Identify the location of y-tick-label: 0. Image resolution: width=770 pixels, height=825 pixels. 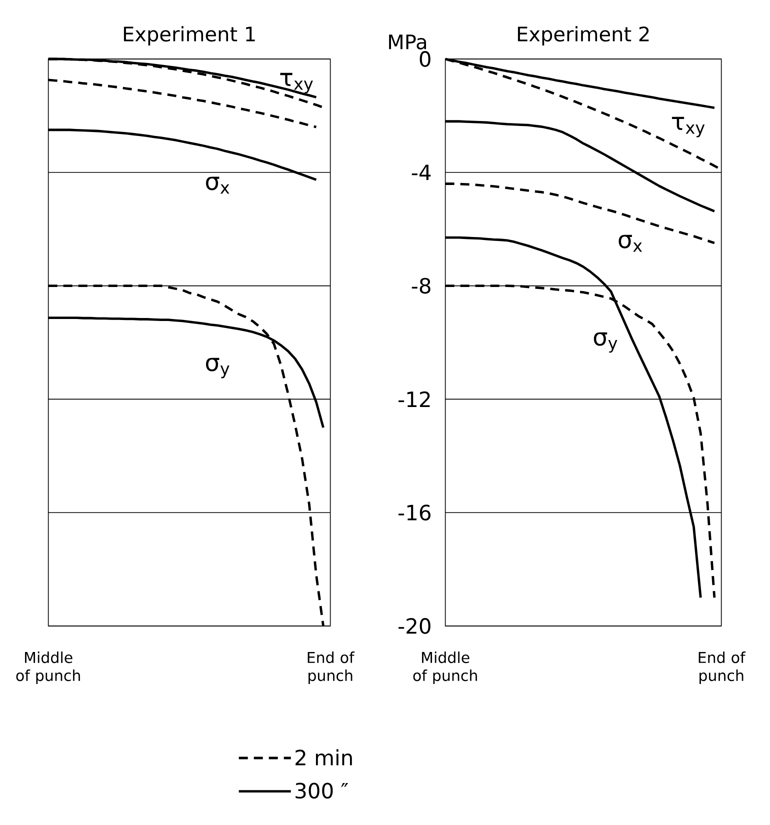
(425, 59).